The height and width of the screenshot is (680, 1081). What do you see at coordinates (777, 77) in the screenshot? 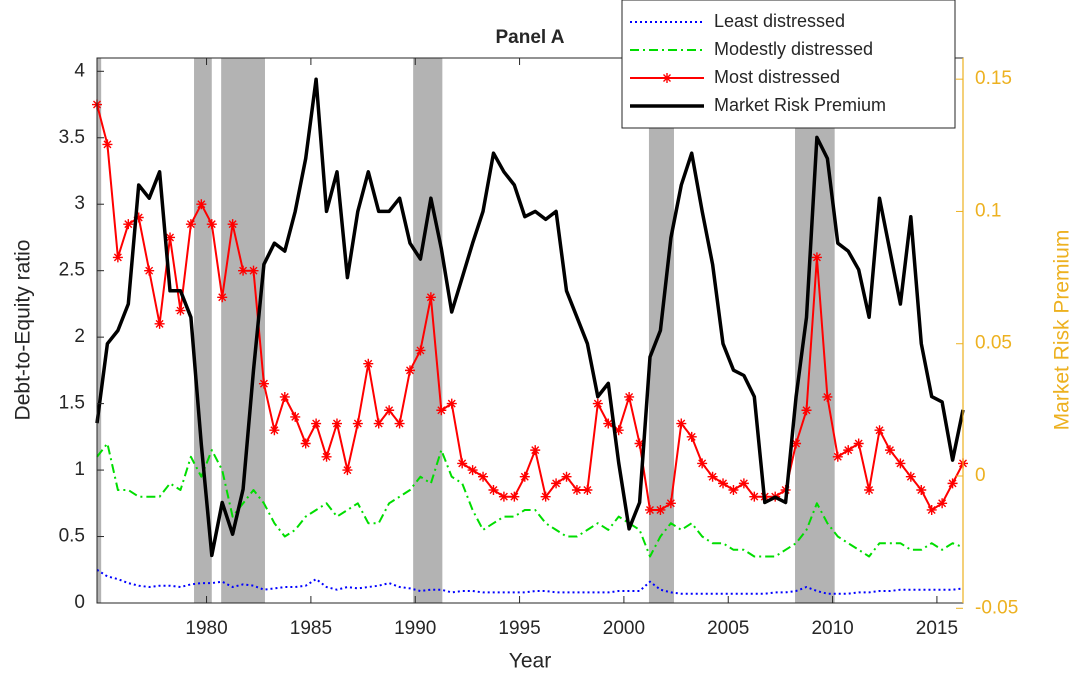
I see `legend-label: Most distressed` at bounding box center [777, 77].